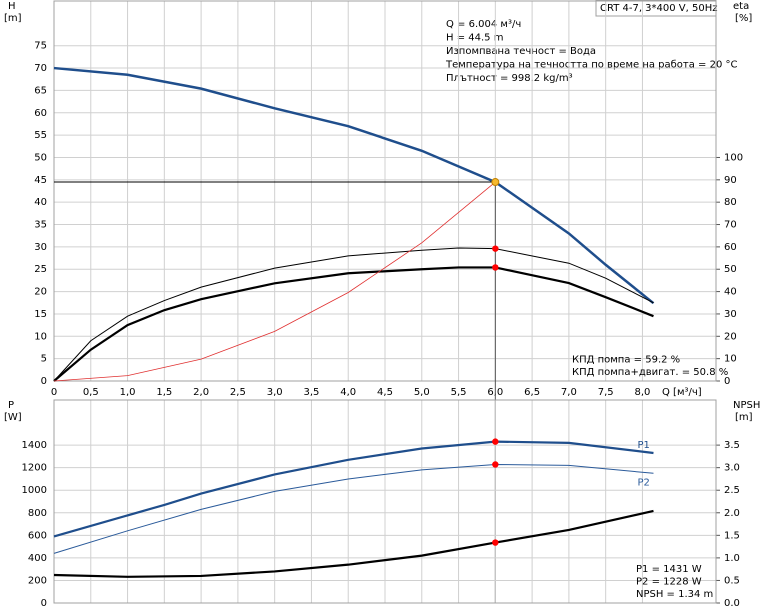 The image size is (774, 611). I want to click on x-tick-label: 3,0, so click(275, 392).